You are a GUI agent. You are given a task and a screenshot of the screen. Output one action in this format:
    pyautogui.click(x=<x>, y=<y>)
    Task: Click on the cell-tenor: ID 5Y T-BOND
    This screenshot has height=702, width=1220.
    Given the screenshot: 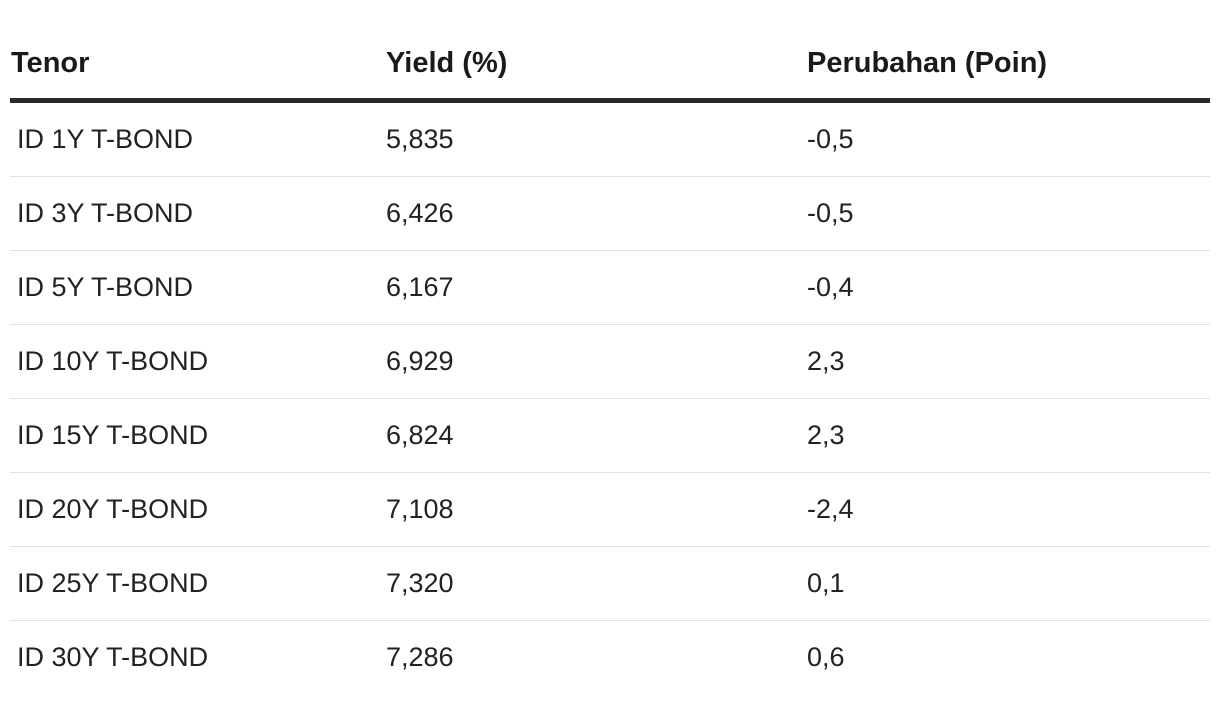 What is the action you would take?
    pyautogui.click(x=198, y=287)
    